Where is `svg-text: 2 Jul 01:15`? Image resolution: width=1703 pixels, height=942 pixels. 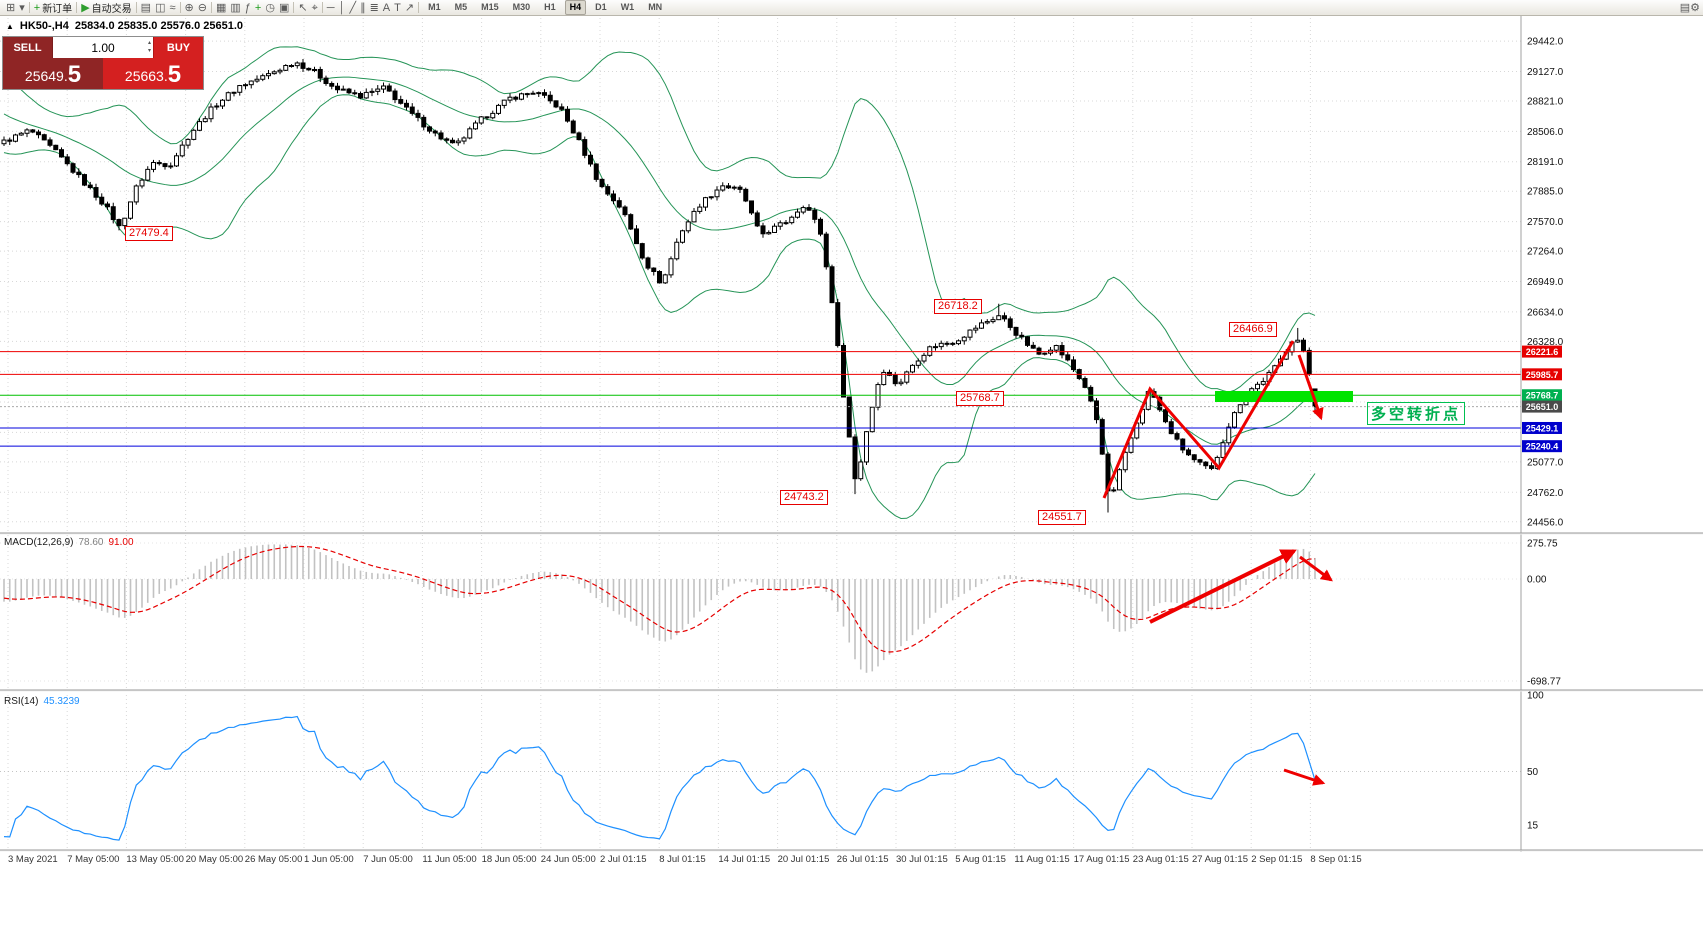 svg-text: 2 Jul 01:15 is located at coordinates (623, 859).